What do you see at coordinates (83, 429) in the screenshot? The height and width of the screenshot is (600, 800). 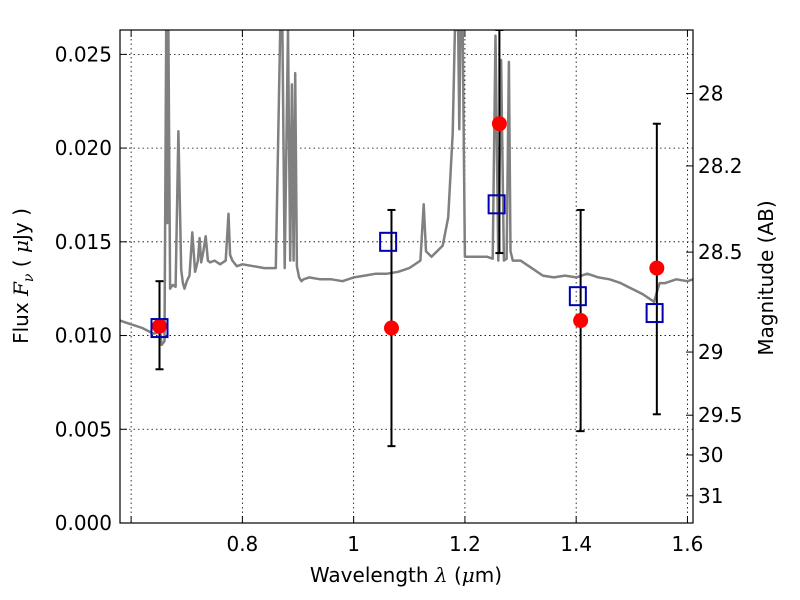 I see `y-tick-label-1: 0.005` at bounding box center [83, 429].